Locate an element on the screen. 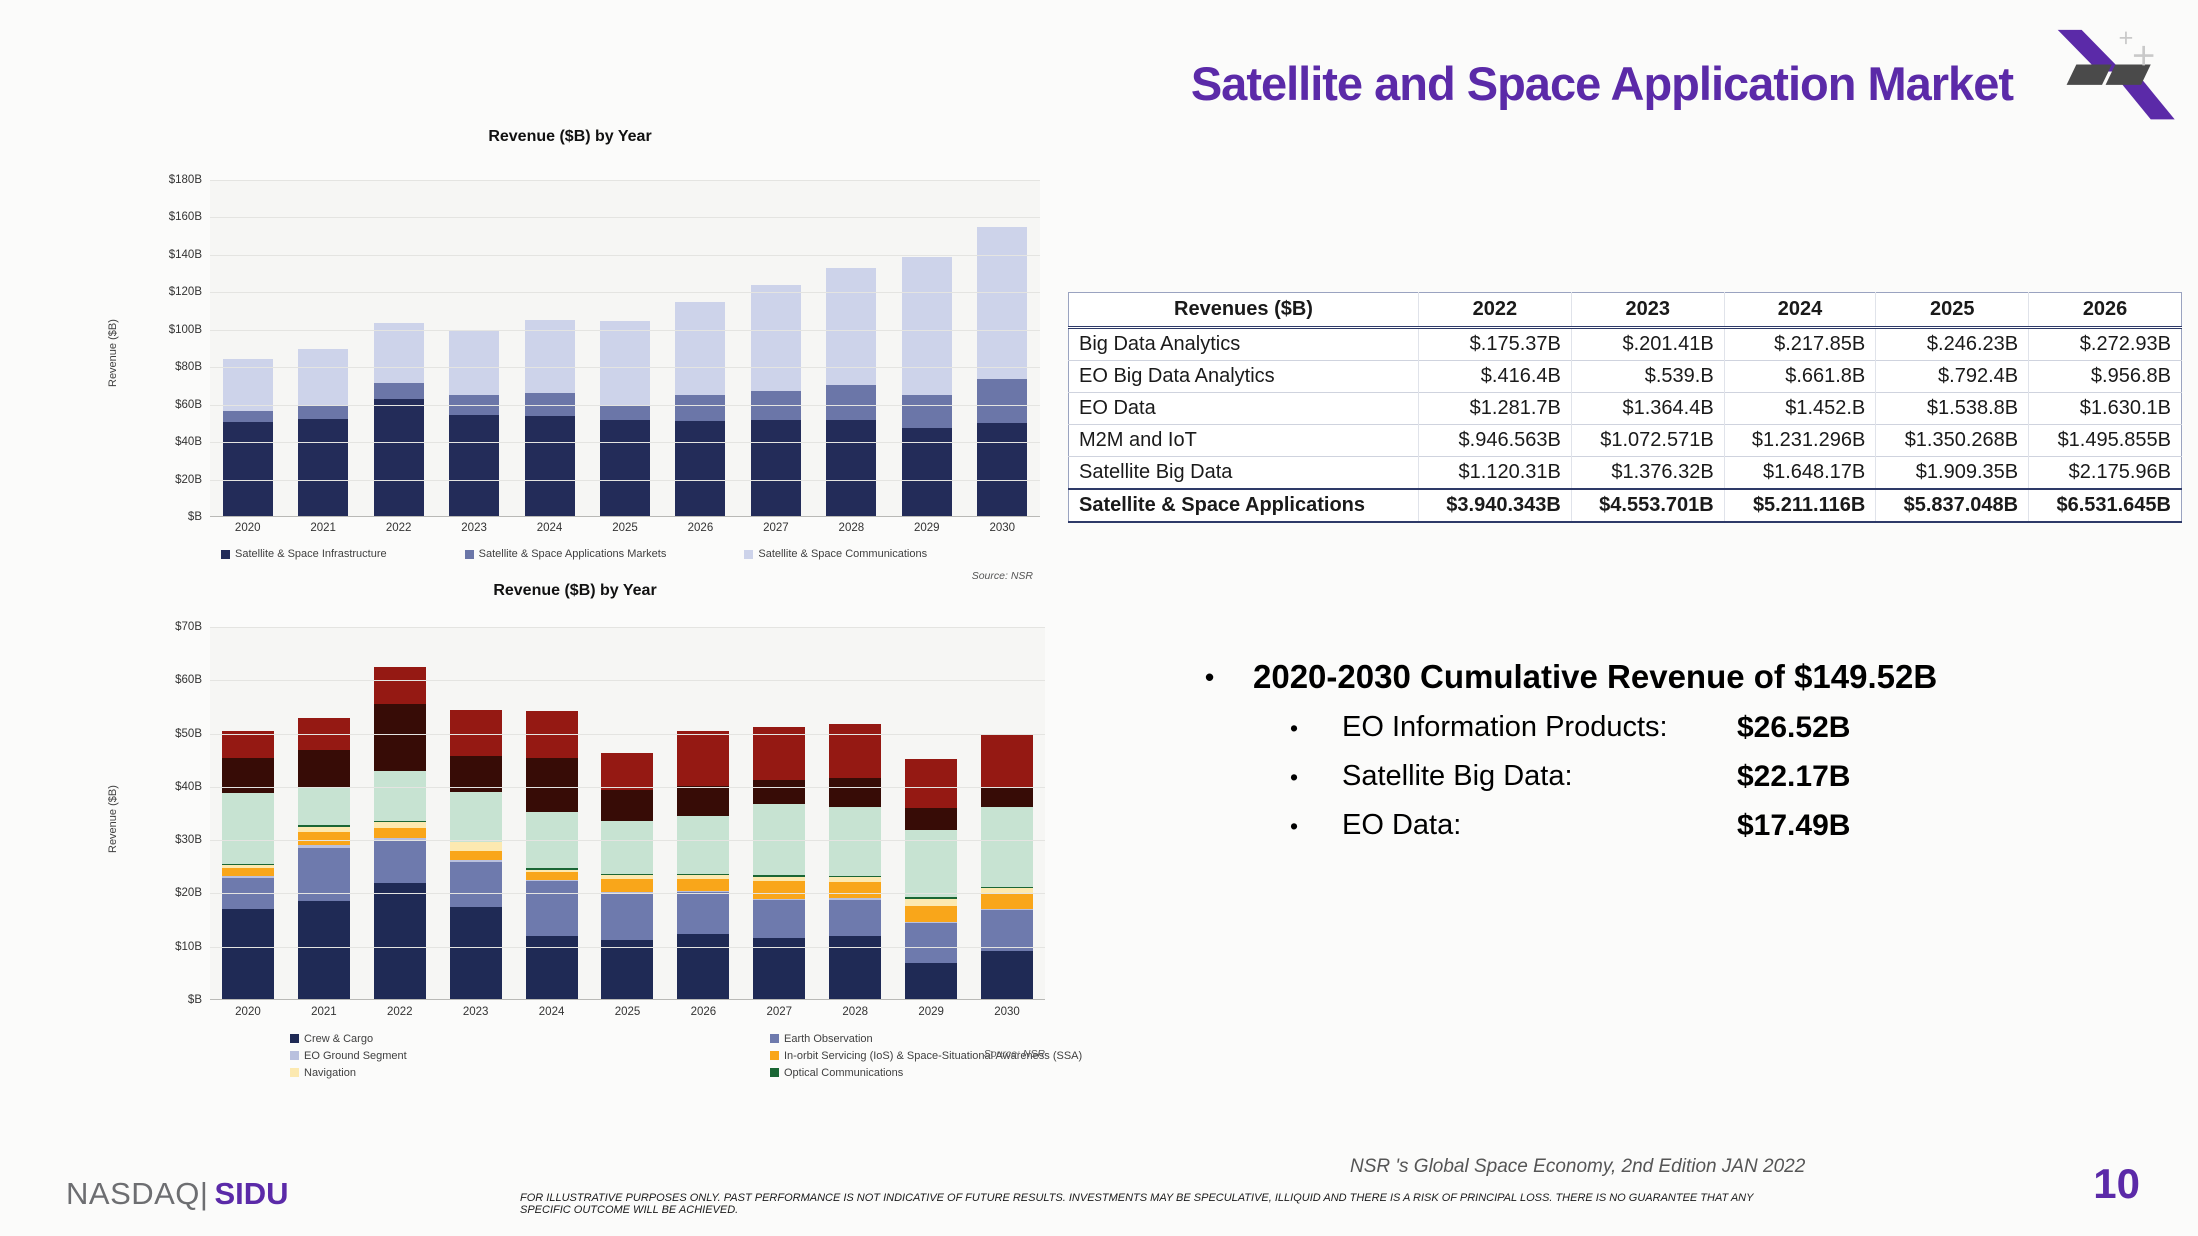 The width and height of the screenshot is (2198, 1236). y-tick-label: $20B is located at coordinates (188, 893).